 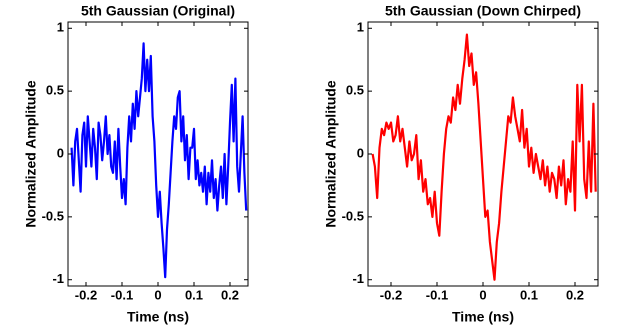 What do you see at coordinates (483, 11) in the screenshot?
I see `chart-title: 5th Gaussian (Down Chirped)` at bounding box center [483, 11].